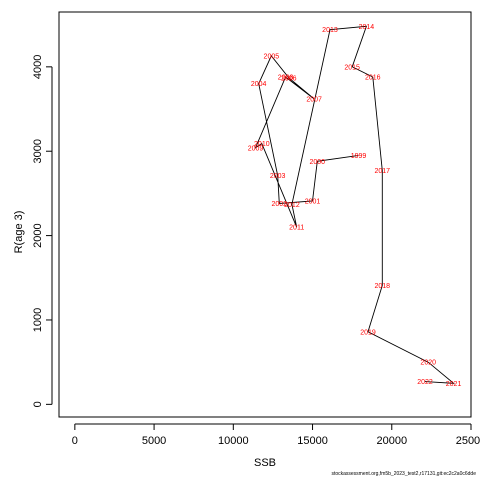 The image size is (480, 480). Describe the element at coordinates (382, 171) in the screenshot. I see `year-label: 2017` at that location.